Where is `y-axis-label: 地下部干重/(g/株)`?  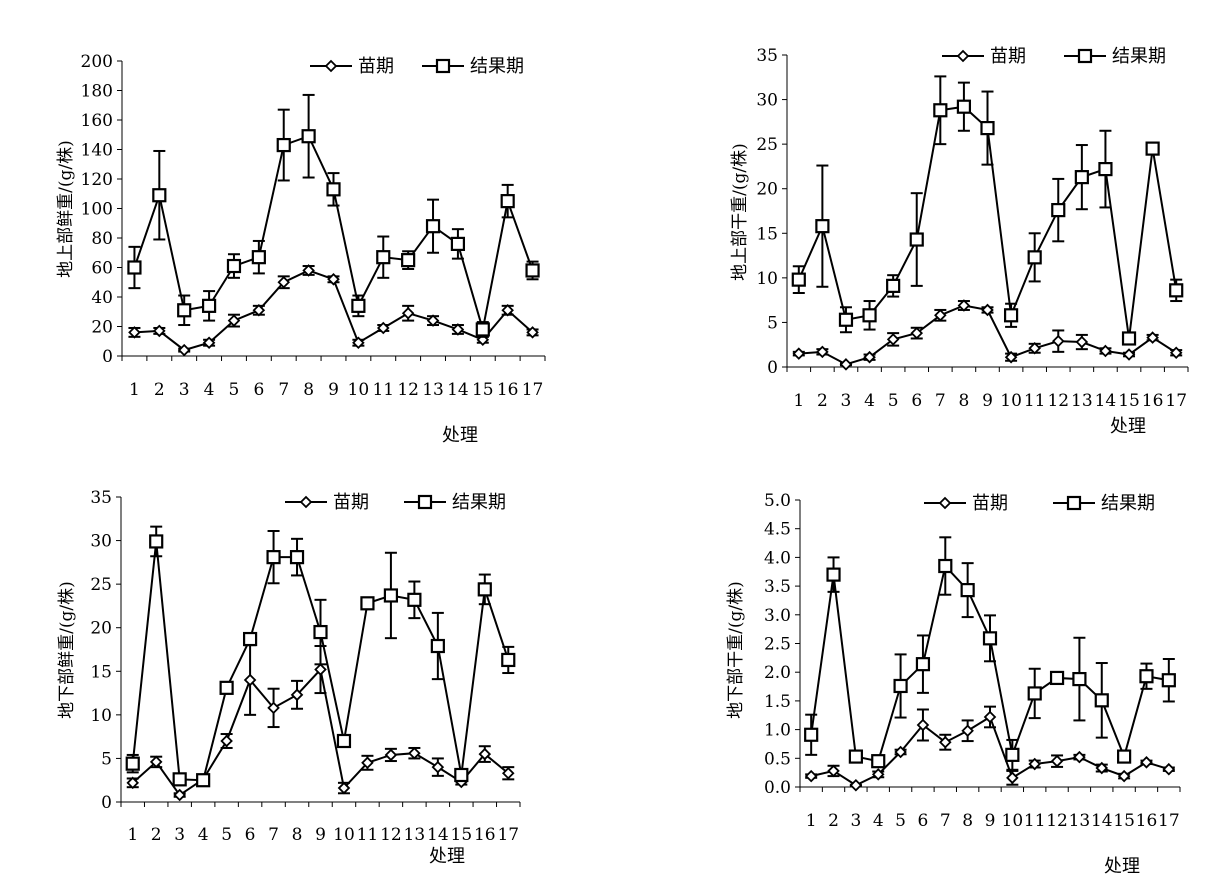 y-axis-label: 地下部干重/(g/株) is located at coordinates (736, 650).